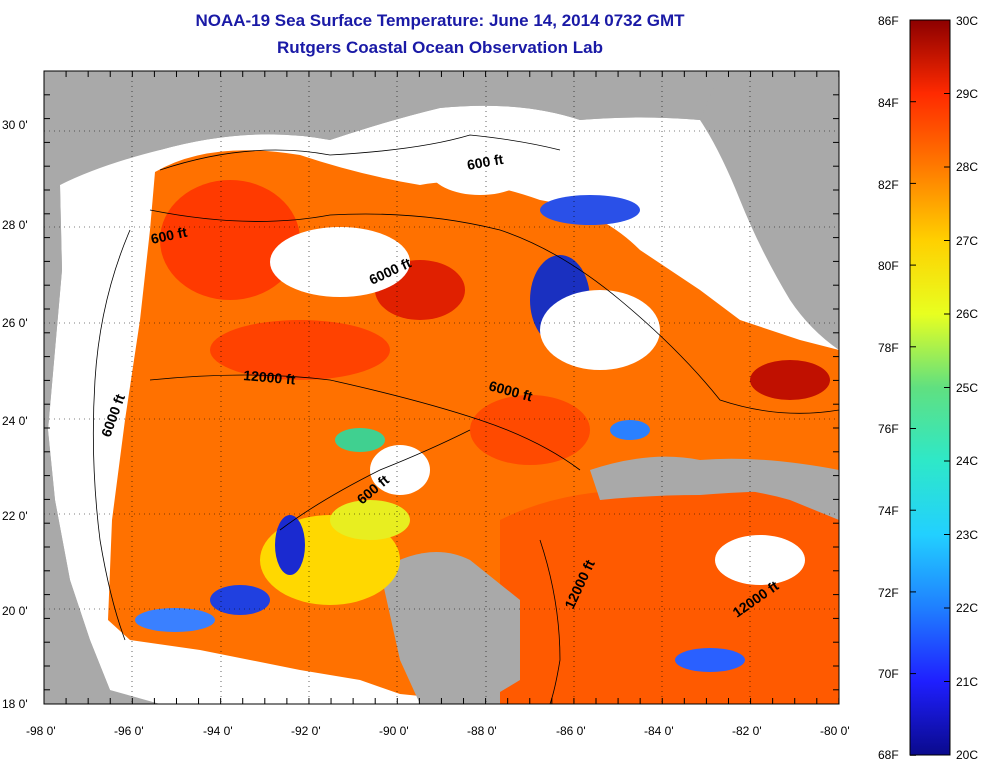 The height and width of the screenshot is (770, 992). I want to click on lat-label: 28 0', so click(15, 225).